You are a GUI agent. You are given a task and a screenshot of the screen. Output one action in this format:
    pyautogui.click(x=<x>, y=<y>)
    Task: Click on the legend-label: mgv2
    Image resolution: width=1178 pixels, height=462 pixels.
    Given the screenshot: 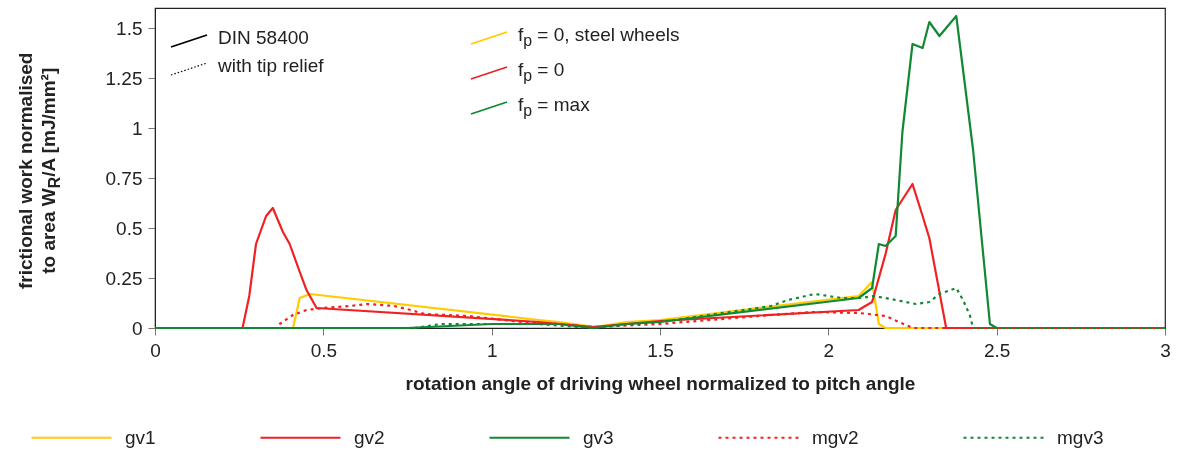 What is the action you would take?
    pyautogui.click(x=835, y=437)
    